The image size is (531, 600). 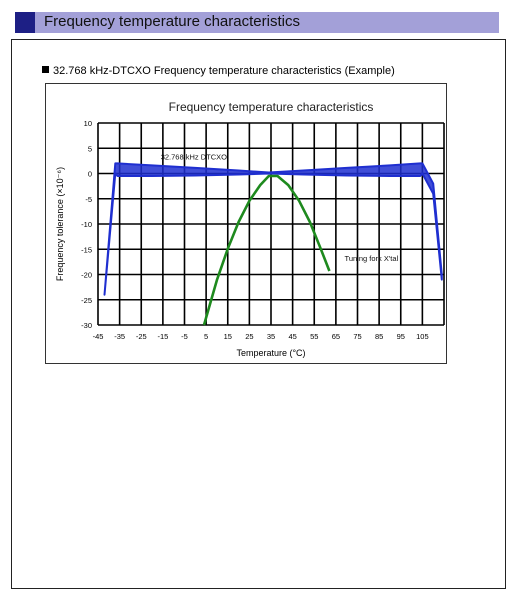 What do you see at coordinates (86, 275) in the screenshot?
I see `y-tick-label: -20` at bounding box center [86, 275].